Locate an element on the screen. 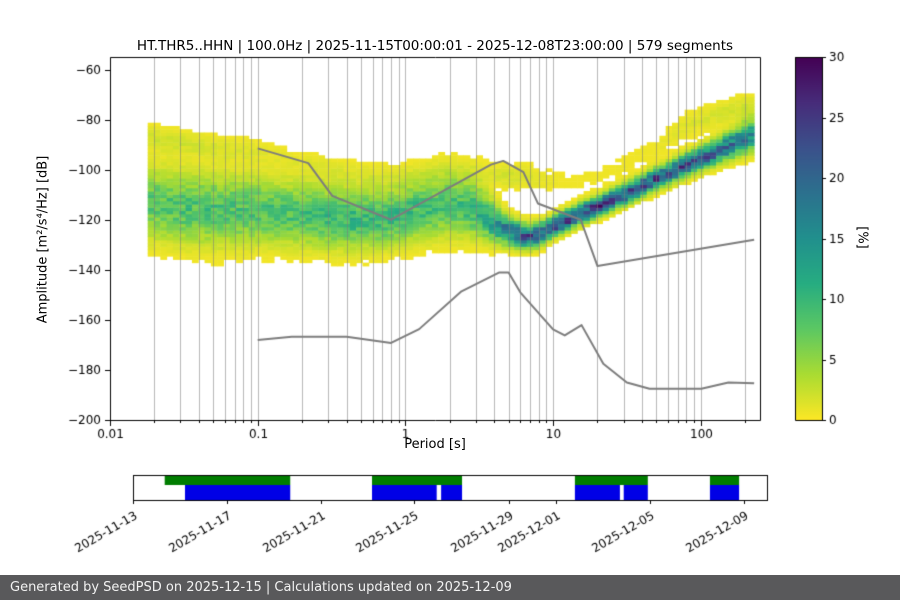  colorbar-label: [%] is located at coordinates (862, 237).